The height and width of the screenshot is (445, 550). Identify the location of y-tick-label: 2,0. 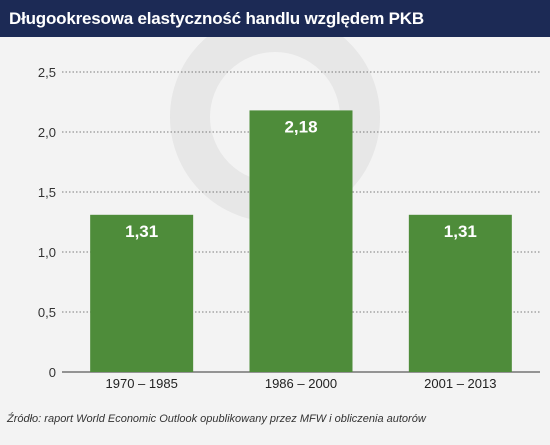
(47, 132).